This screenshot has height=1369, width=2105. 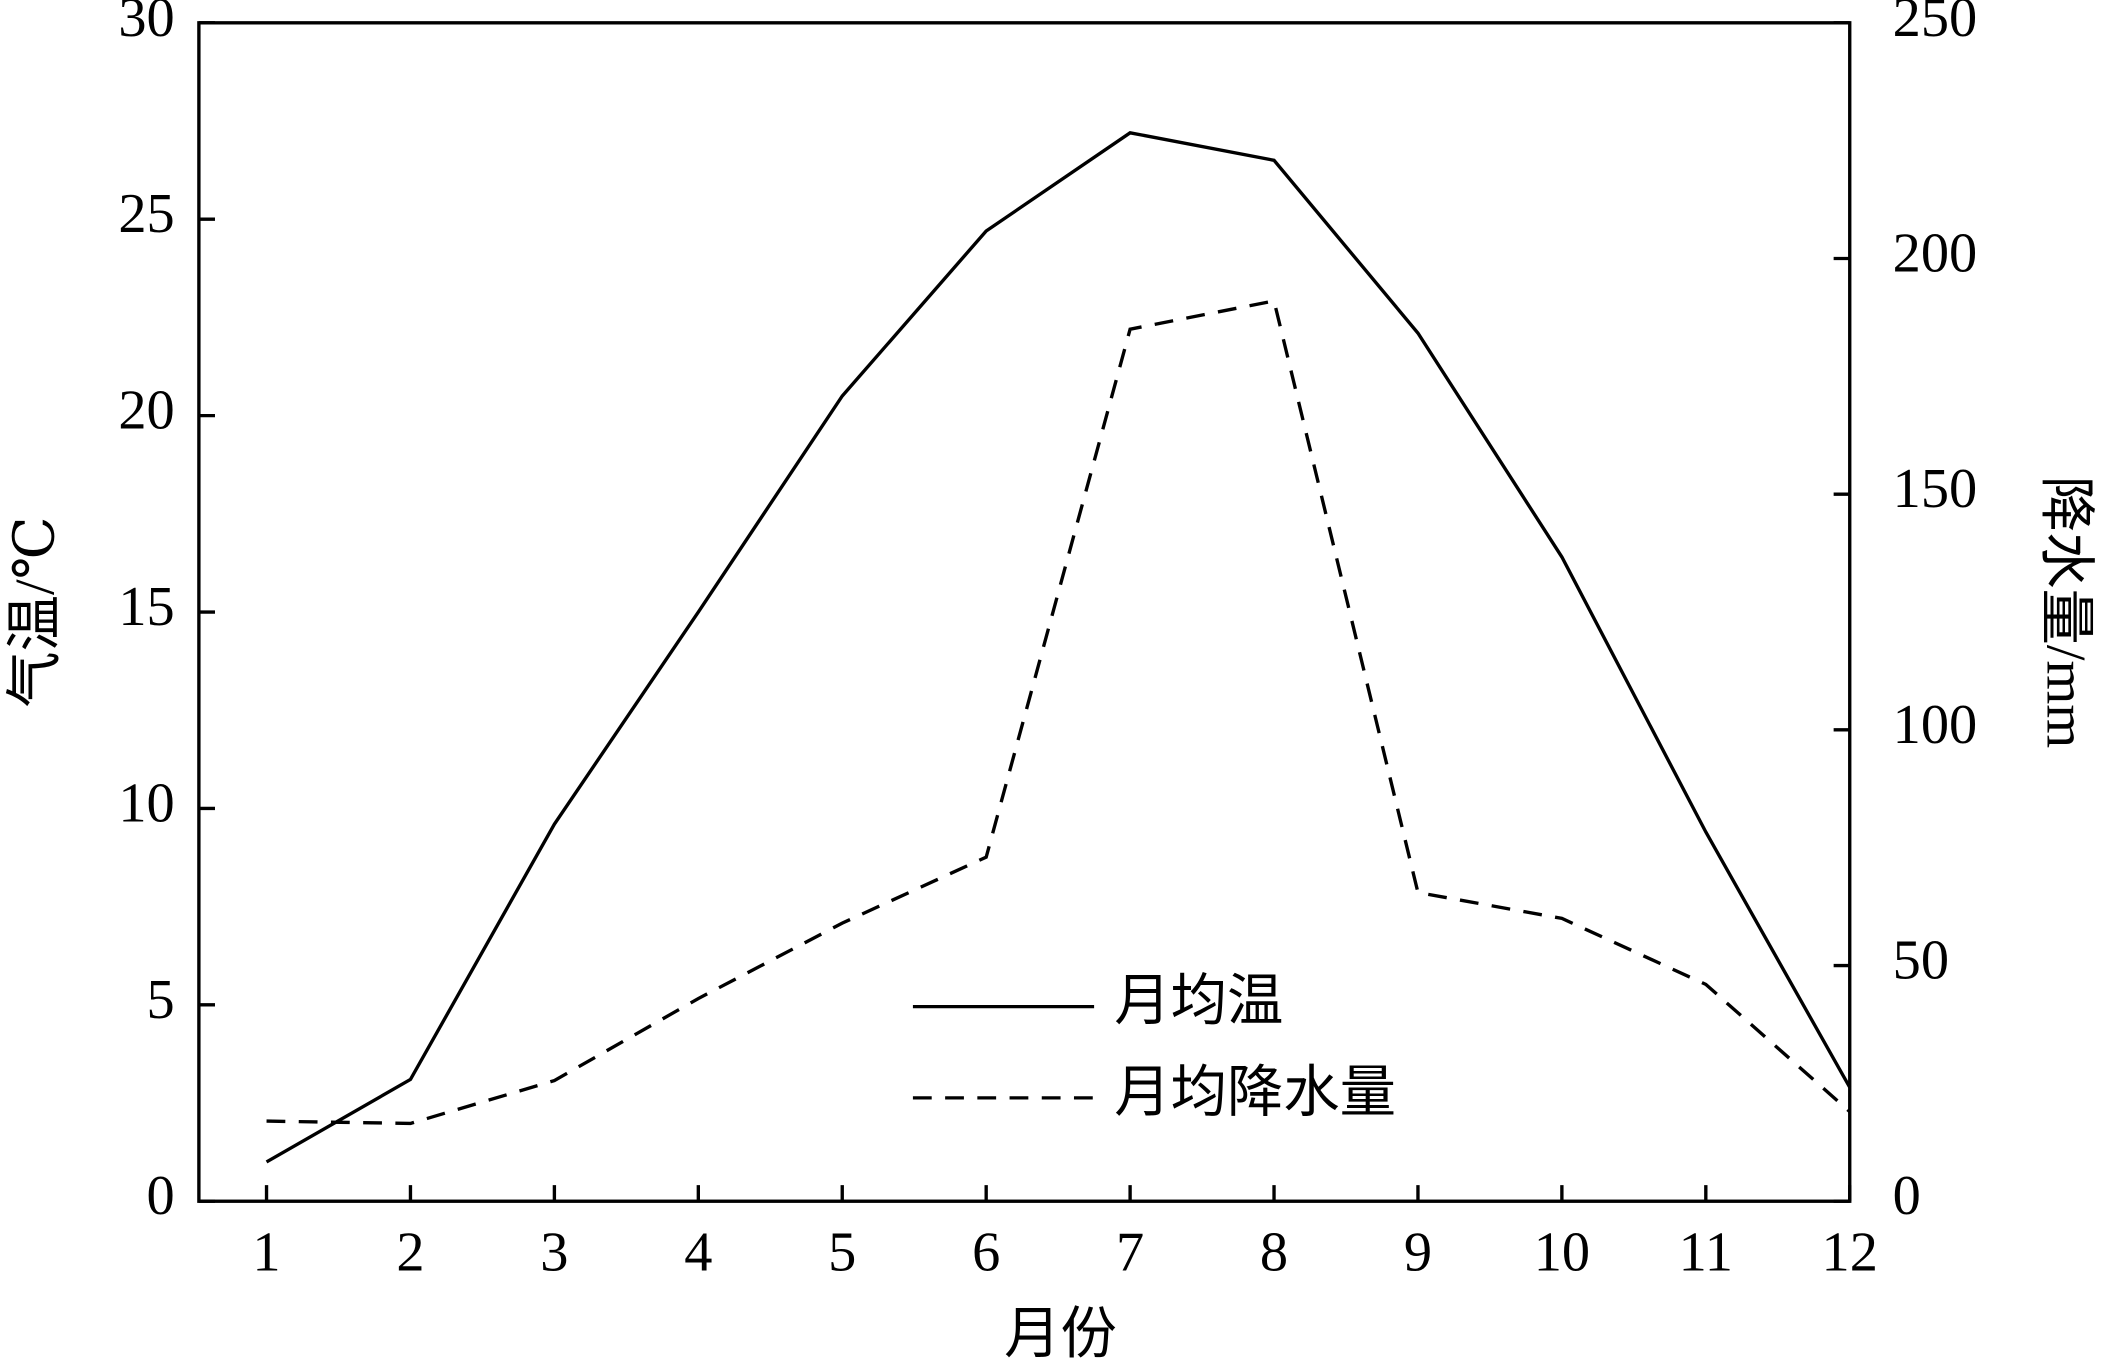 I want to click on y-tick-label: 20, so click(x=146, y=411).